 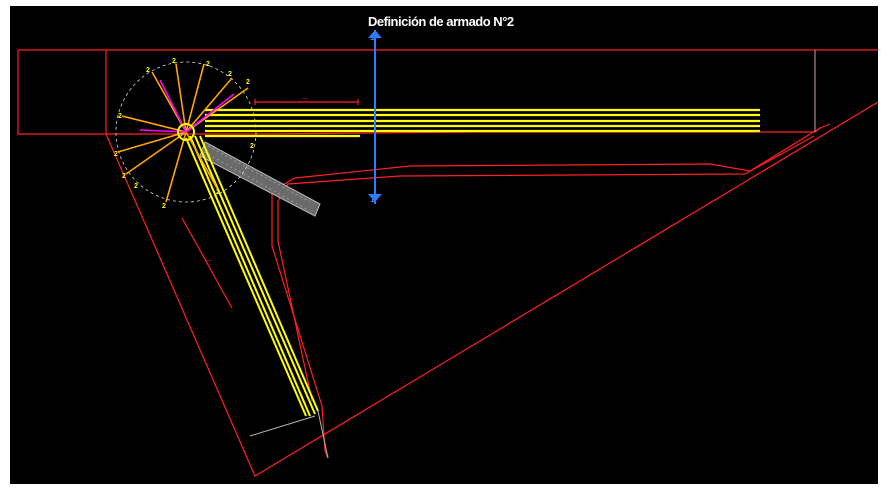 I want to click on drawing-title: Definición de armado N°2, so click(x=441, y=21).